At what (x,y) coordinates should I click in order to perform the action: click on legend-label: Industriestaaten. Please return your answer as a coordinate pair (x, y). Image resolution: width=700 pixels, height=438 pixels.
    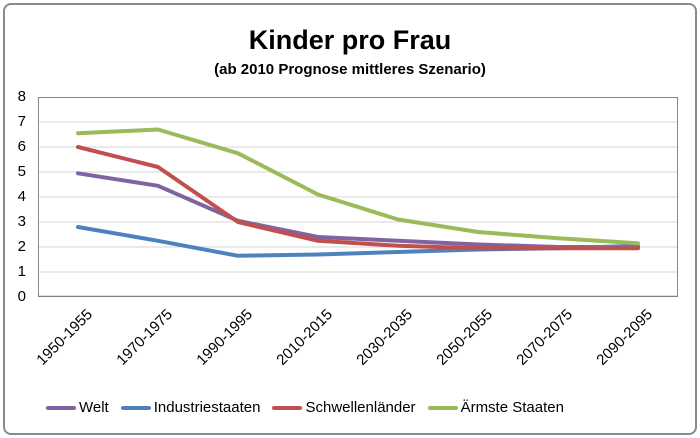
    Looking at the image, I should click on (207, 407).